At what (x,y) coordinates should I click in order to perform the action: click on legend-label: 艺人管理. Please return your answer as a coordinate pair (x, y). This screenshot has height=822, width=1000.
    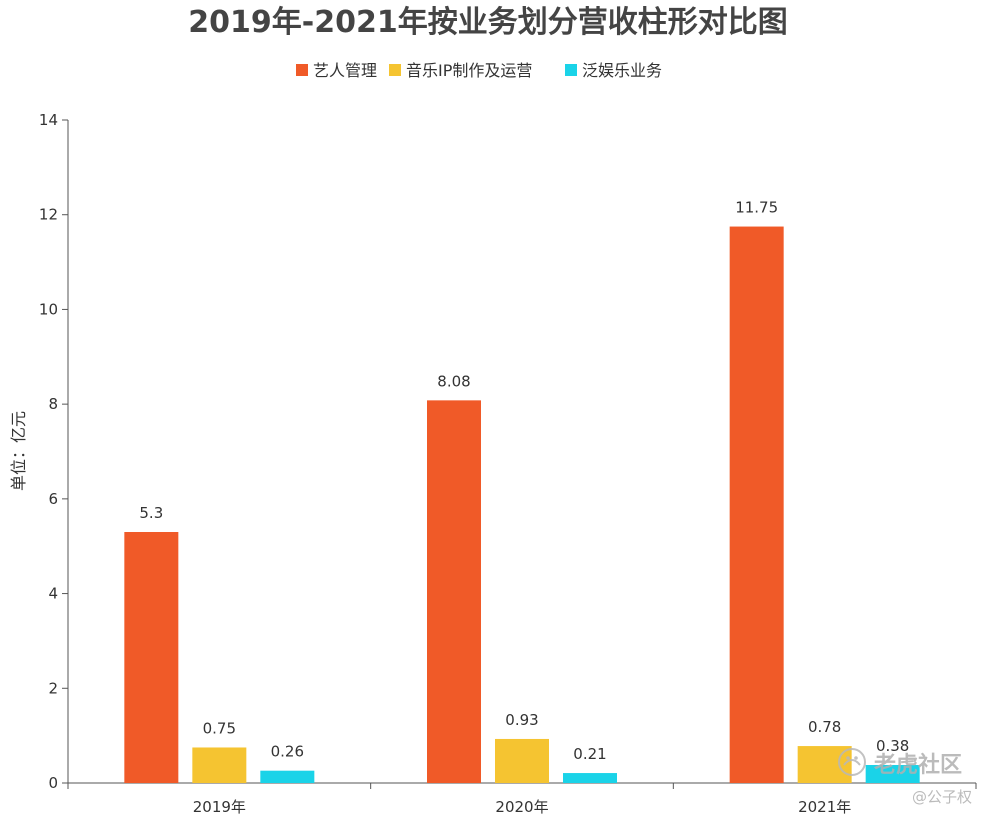
    Looking at the image, I should click on (345, 70).